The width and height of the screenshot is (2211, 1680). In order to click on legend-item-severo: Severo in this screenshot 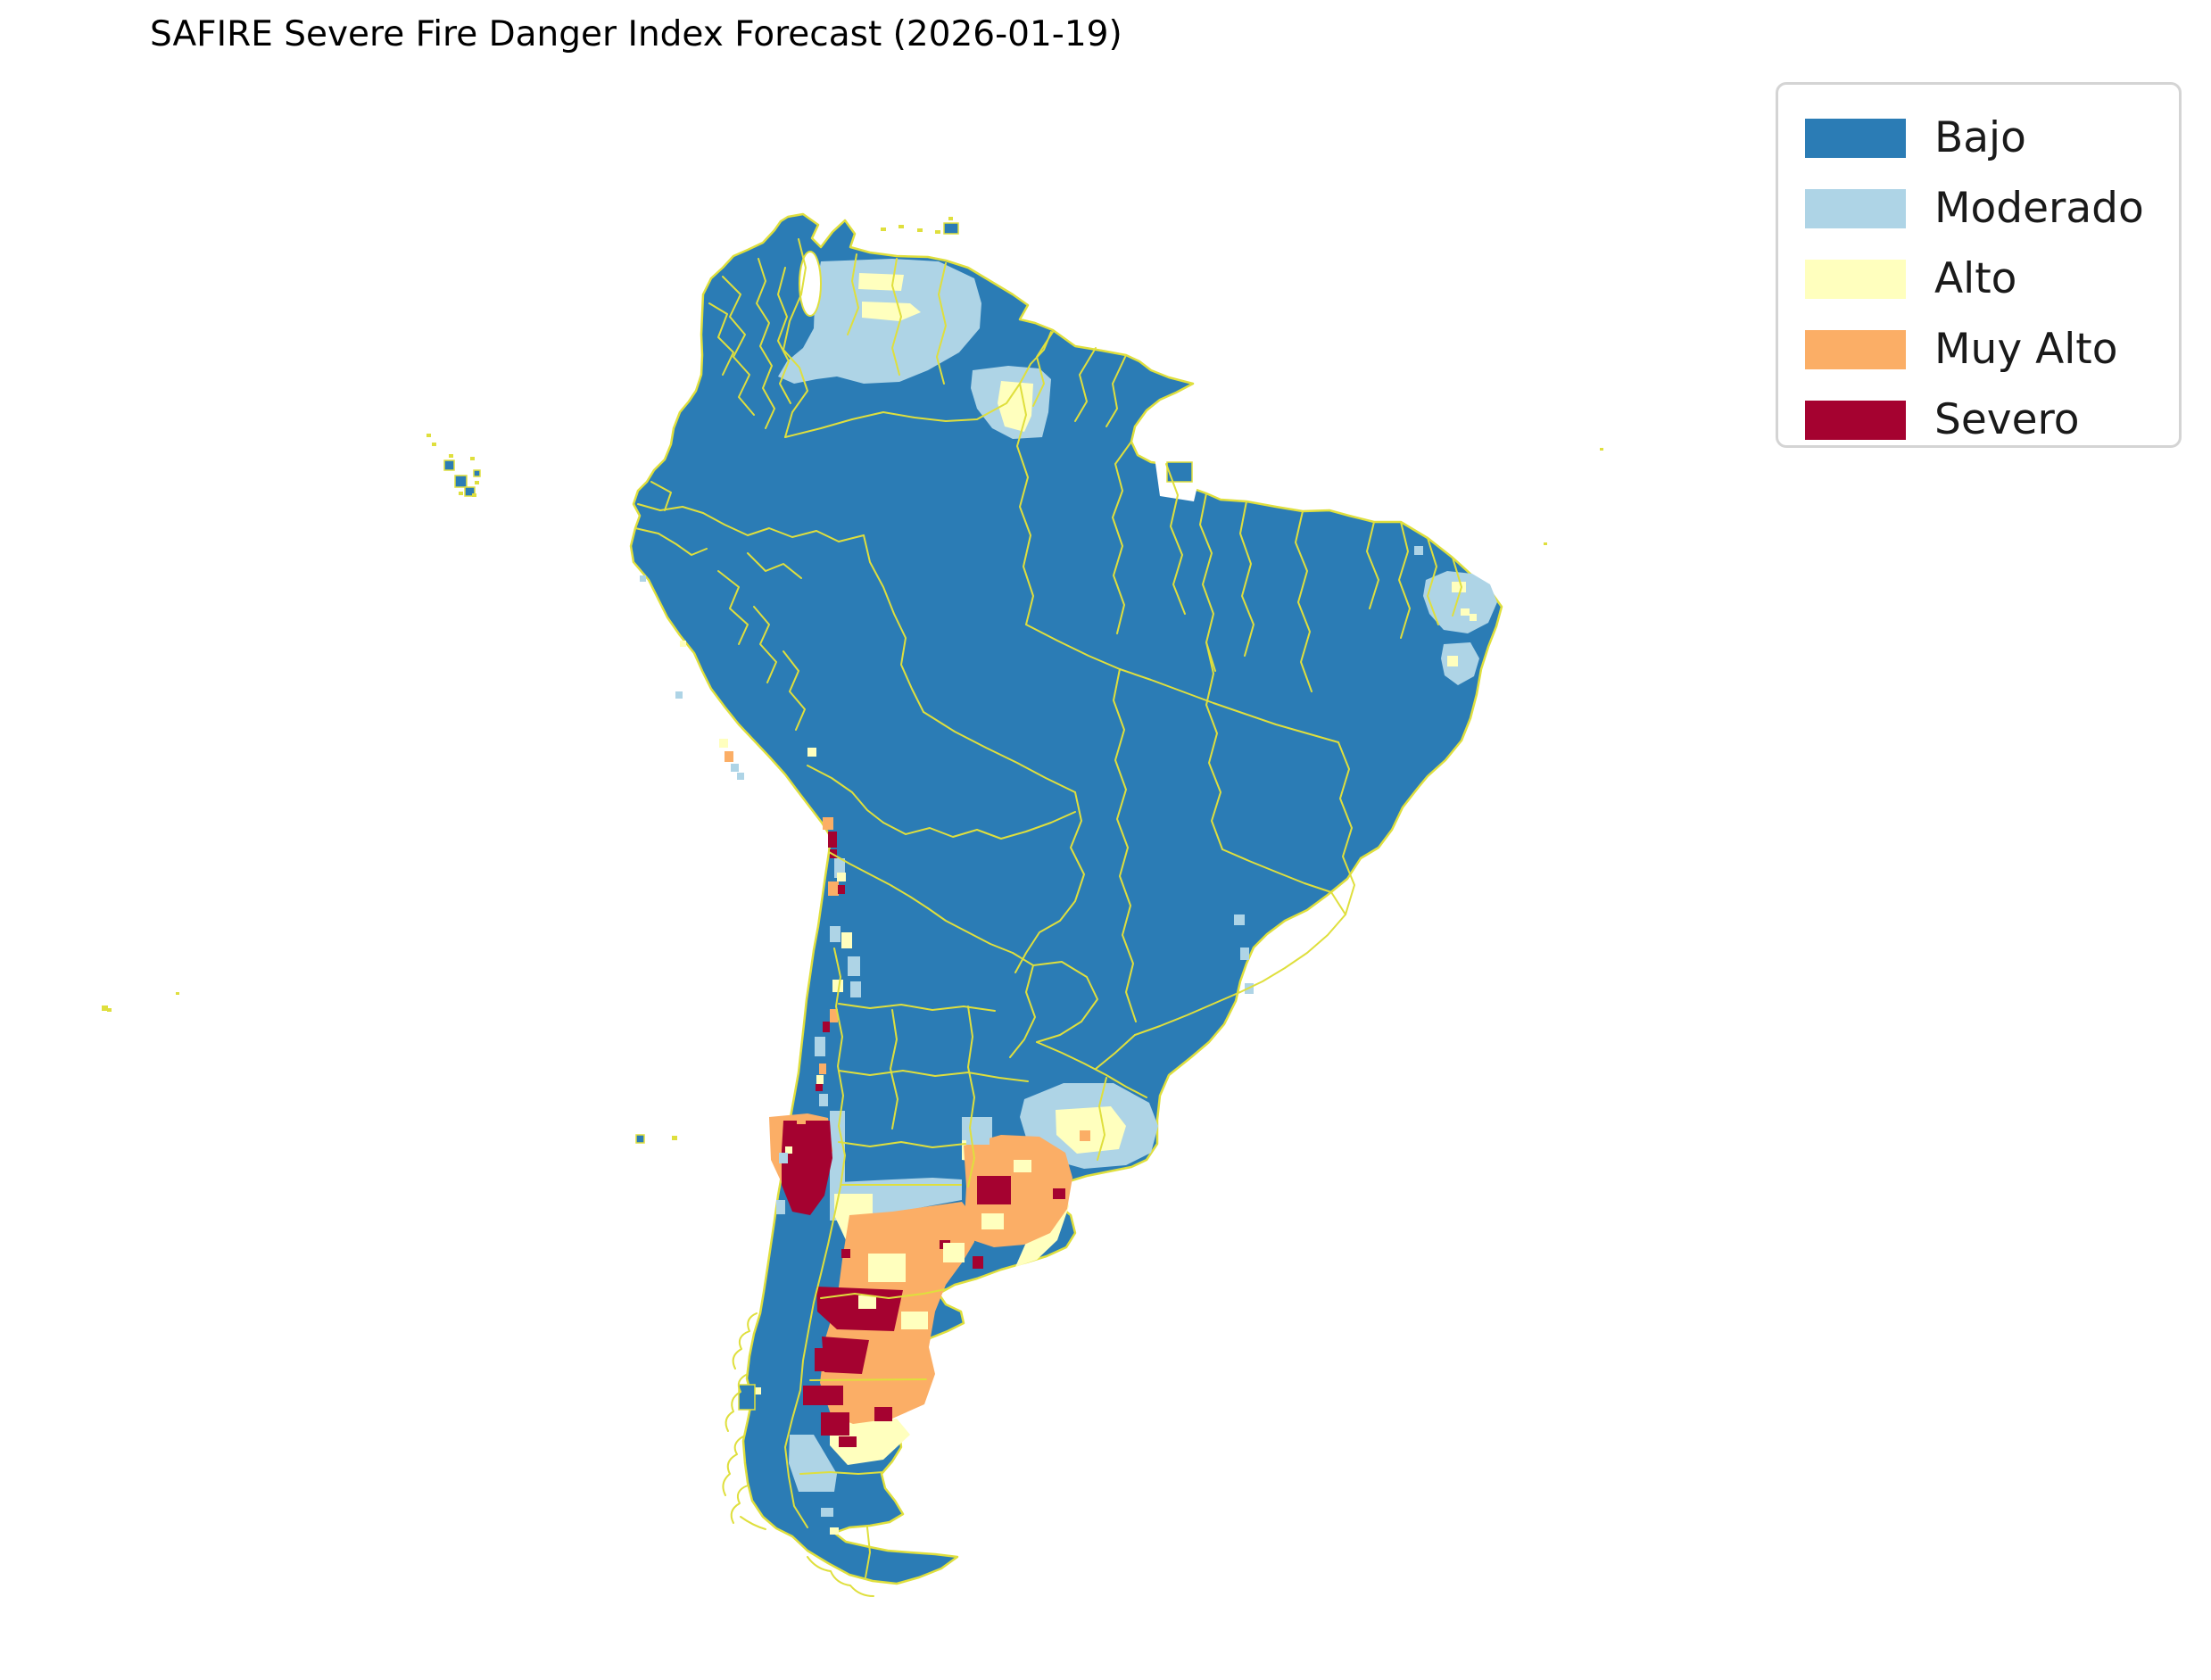, I will do `click(1992, 420)`.